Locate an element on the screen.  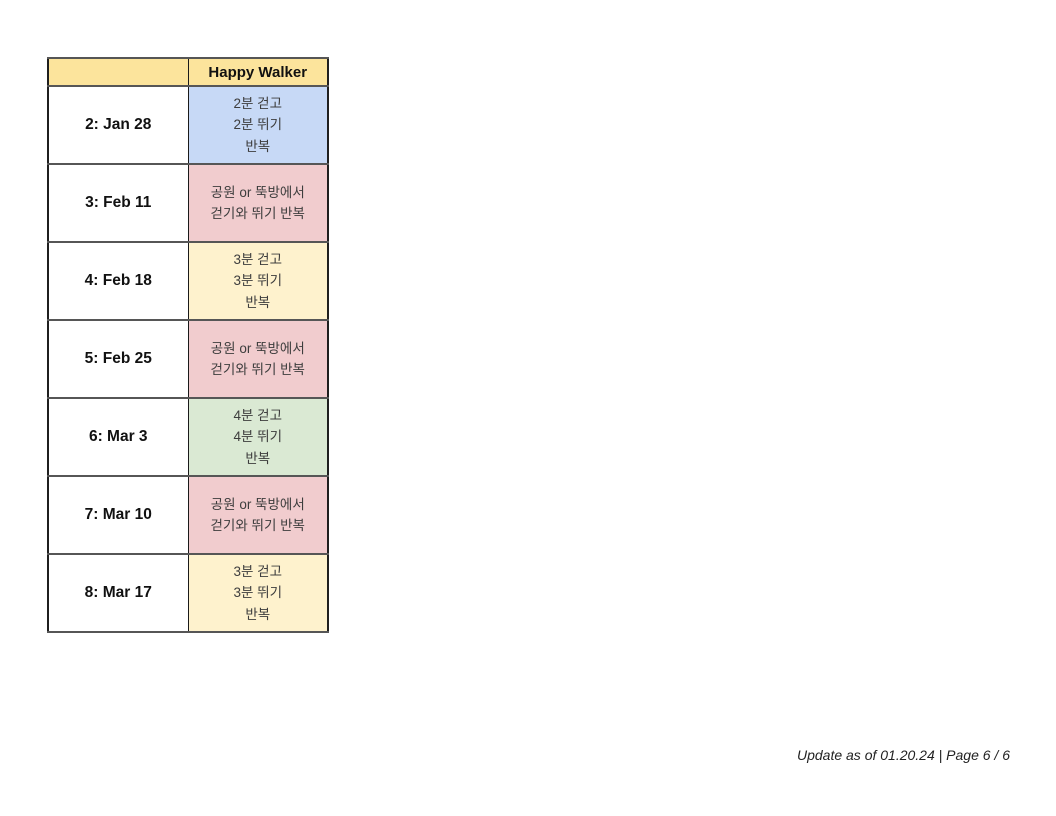
date-cell: 2: Jan 28 is located at coordinates (118, 125).